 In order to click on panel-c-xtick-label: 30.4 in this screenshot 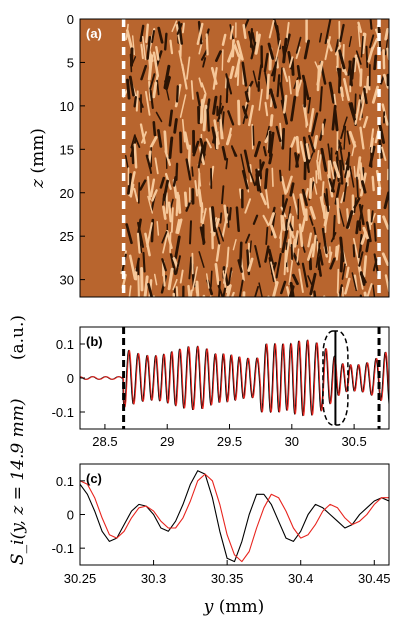, I will do `click(300, 578)`.